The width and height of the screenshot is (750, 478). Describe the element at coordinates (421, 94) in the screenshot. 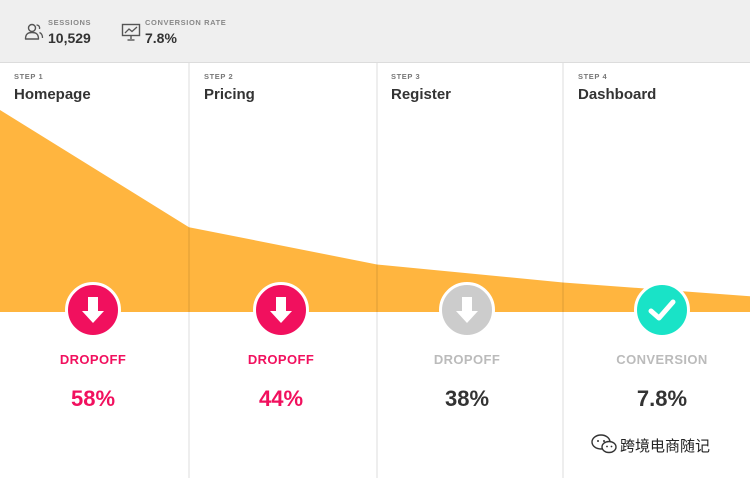

I see `step-3-name: Register` at that location.